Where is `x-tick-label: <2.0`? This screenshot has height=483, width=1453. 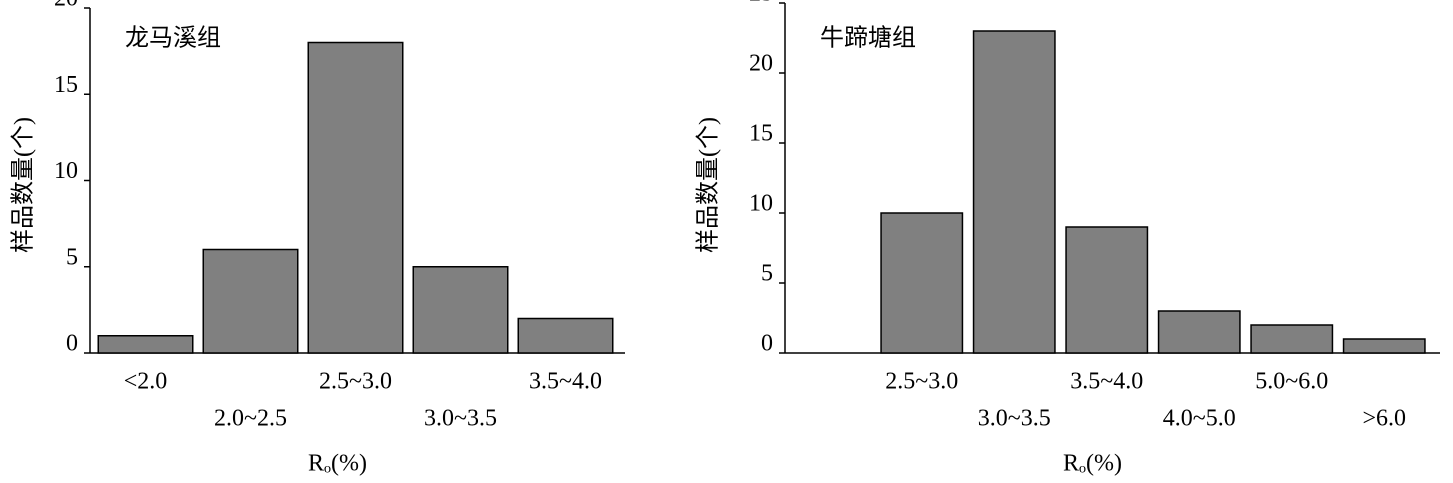
x-tick-label: <2.0 is located at coordinates (146, 382).